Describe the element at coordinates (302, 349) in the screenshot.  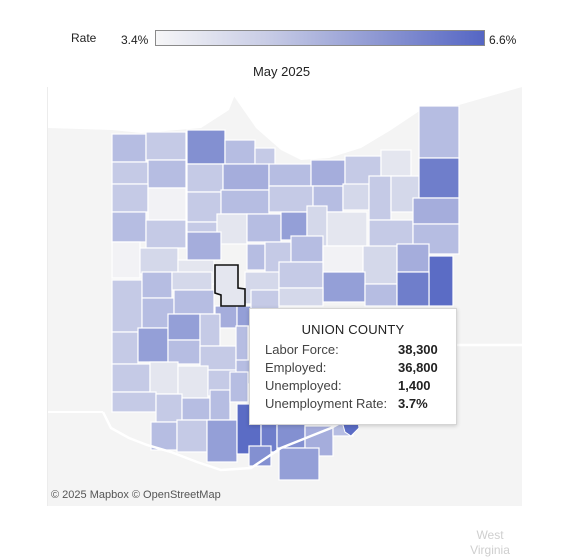
I see `tooltip-label: Labor Force:` at that location.